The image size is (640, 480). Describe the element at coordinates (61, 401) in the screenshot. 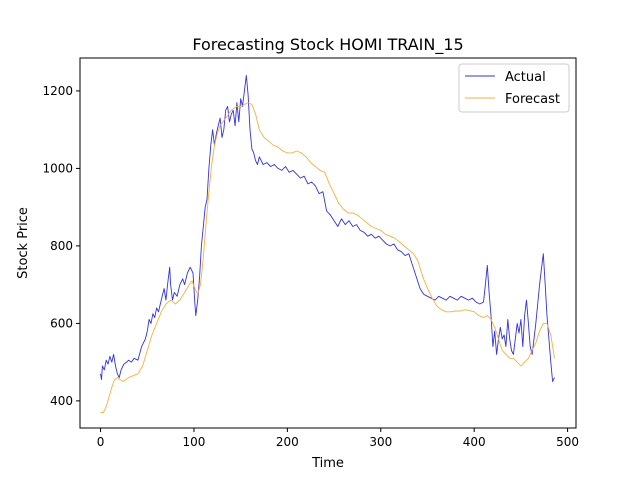

I see `y-tick-label: 400` at that location.